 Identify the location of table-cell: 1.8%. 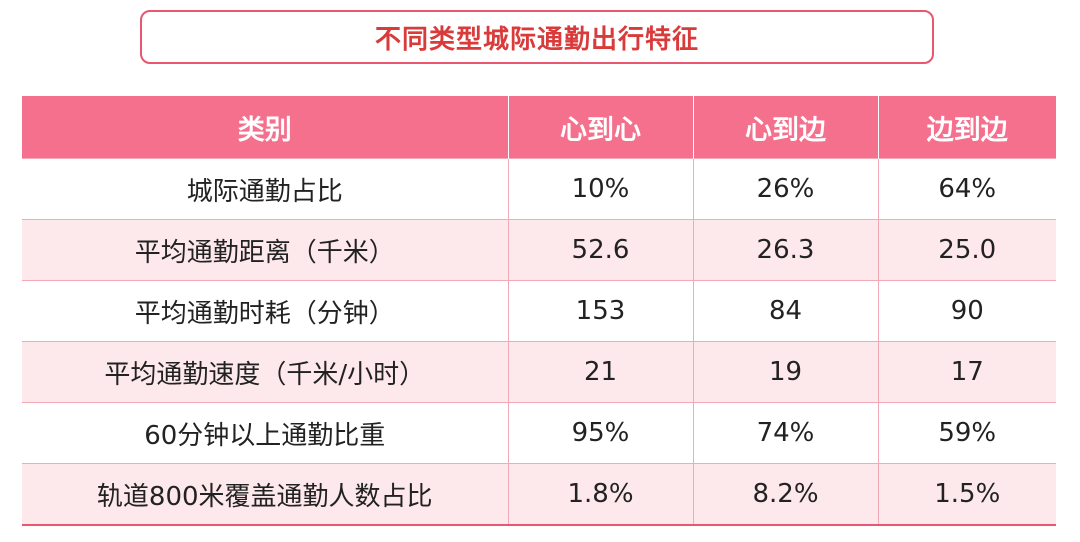
(601, 494).